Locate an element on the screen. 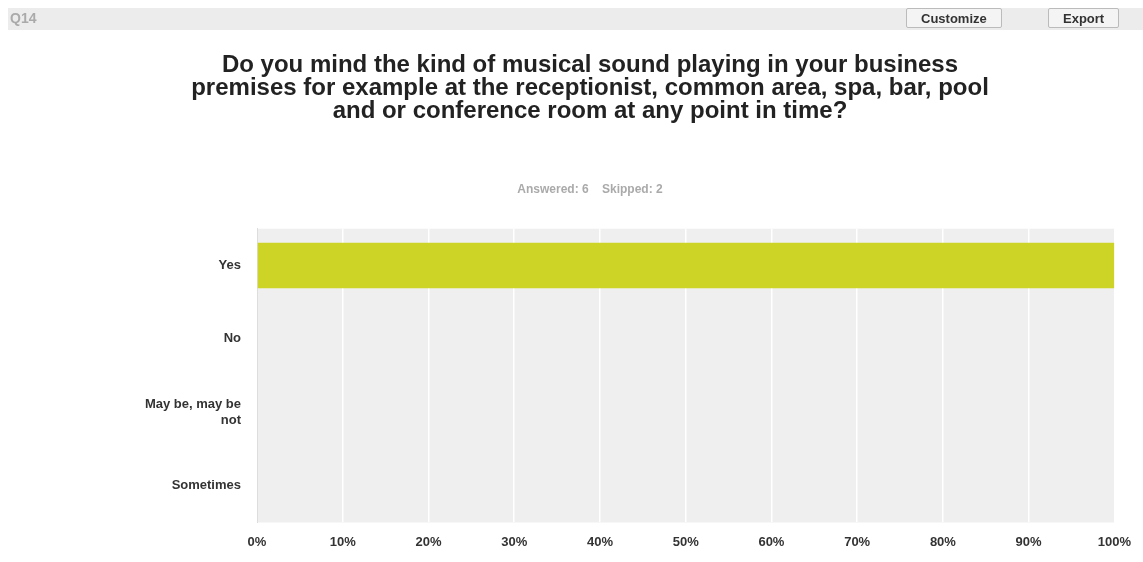  x-tick-label: 90% is located at coordinates (1029, 541).